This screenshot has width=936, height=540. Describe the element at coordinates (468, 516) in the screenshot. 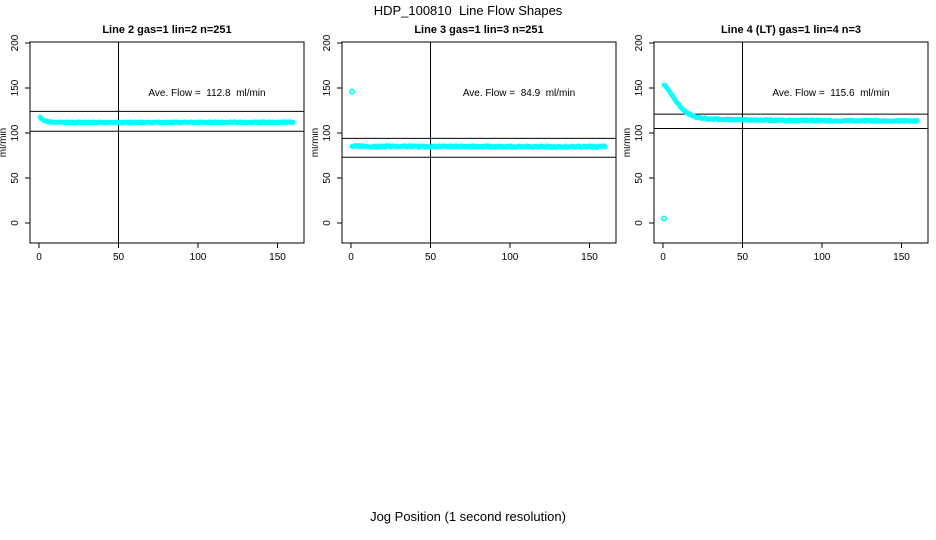

I see `outer-x-axis-label: Jog Position (1 second resolution)` at that location.